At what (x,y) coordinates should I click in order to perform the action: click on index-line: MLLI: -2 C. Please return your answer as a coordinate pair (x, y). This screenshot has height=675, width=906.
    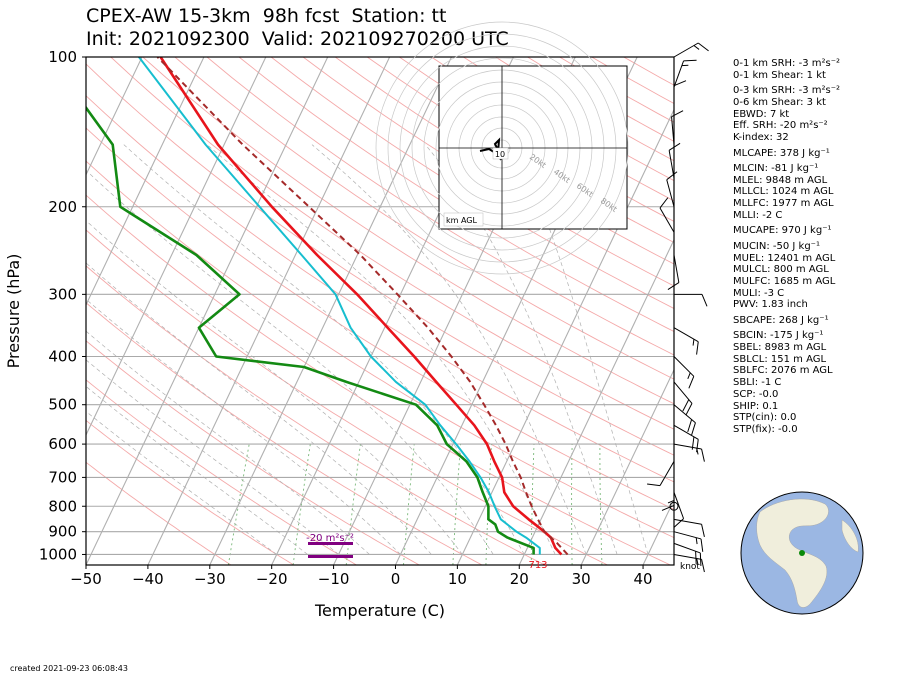
    Looking at the image, I should click on (758, 215).